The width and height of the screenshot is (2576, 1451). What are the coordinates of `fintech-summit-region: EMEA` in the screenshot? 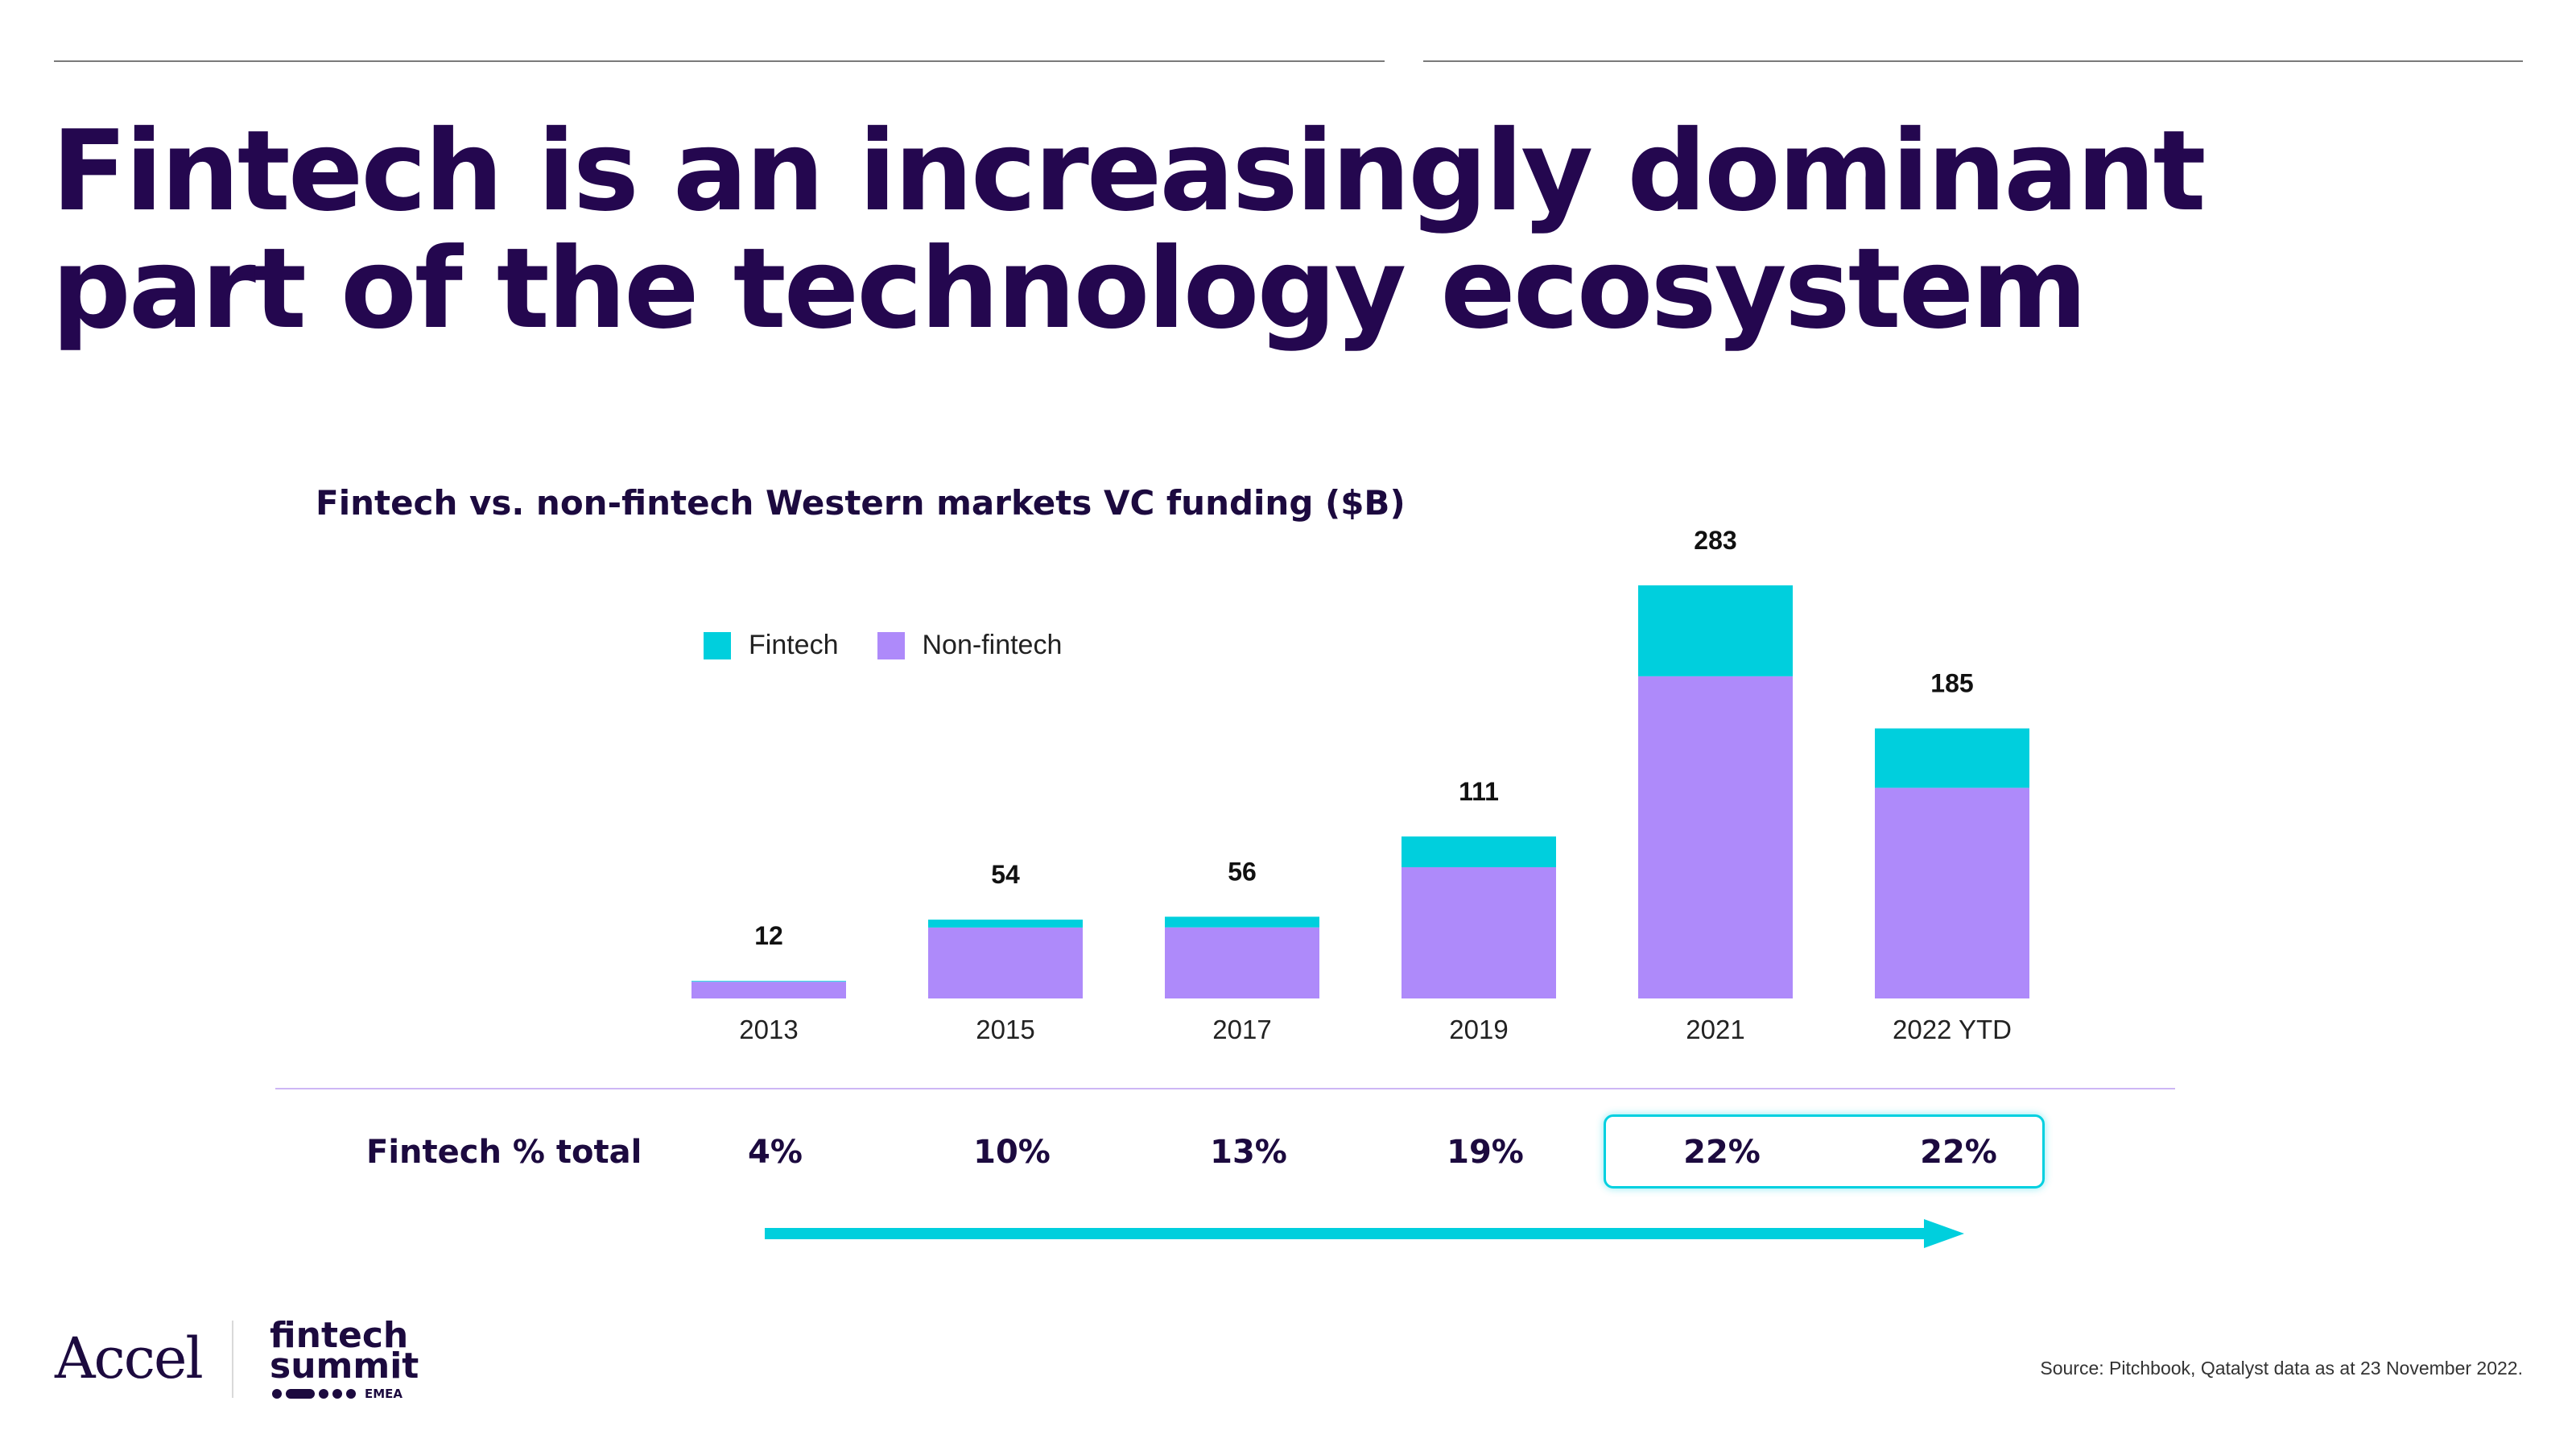 It's located at (384, 1394).